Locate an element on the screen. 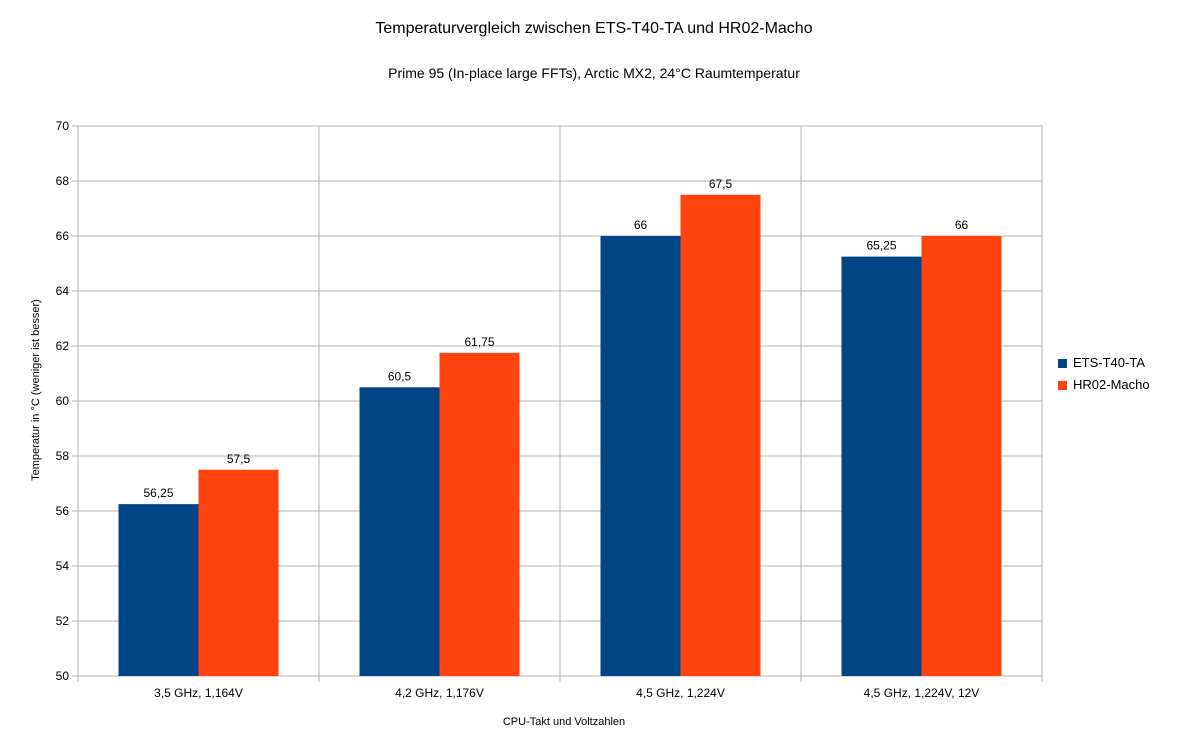 Image resolution: width=1178 pixels, height=745 pixels. x-tick-label: 3,5 GHz, 1,164V is located at coordinates (198, 693).